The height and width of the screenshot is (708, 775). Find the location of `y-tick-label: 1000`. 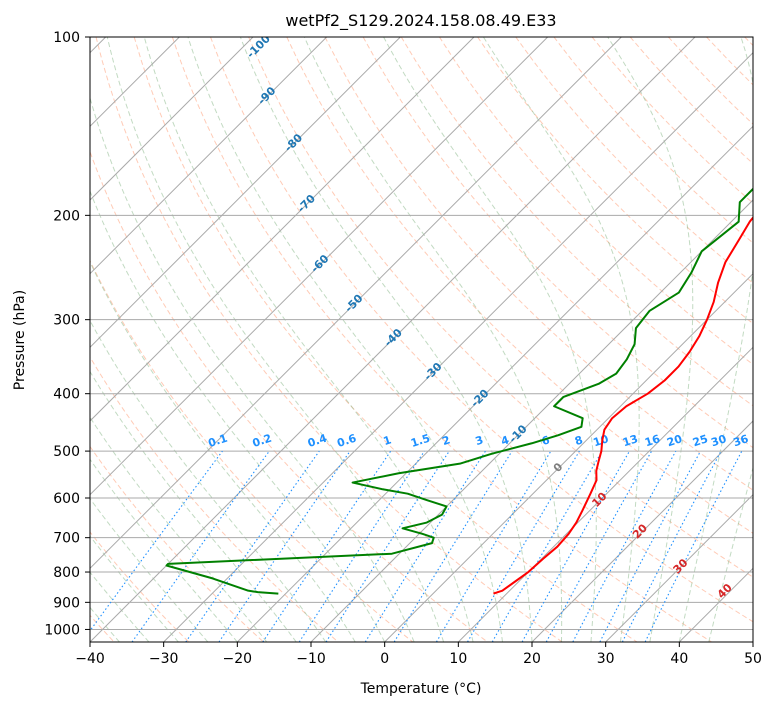

y-tick-label: 1000 is located at coordinates (62, 630).